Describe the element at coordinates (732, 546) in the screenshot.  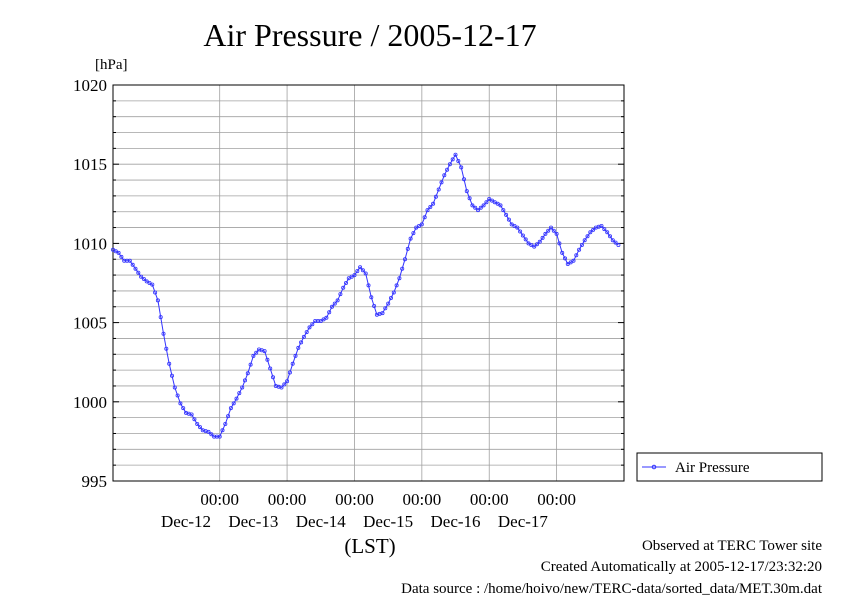
I see `footer-observed-text: Observed at TERC Tower site` at that location.